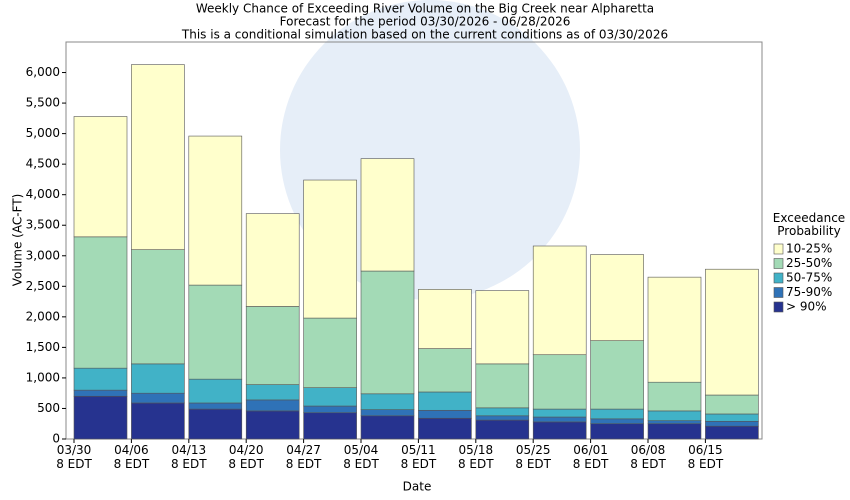 This screenshot has height=500, width=850. What do you see at coordinates (246, 457) in the screenshot?
I see `x-tick-label: 04/20 8 EDT` at bounding box center [246, 457].